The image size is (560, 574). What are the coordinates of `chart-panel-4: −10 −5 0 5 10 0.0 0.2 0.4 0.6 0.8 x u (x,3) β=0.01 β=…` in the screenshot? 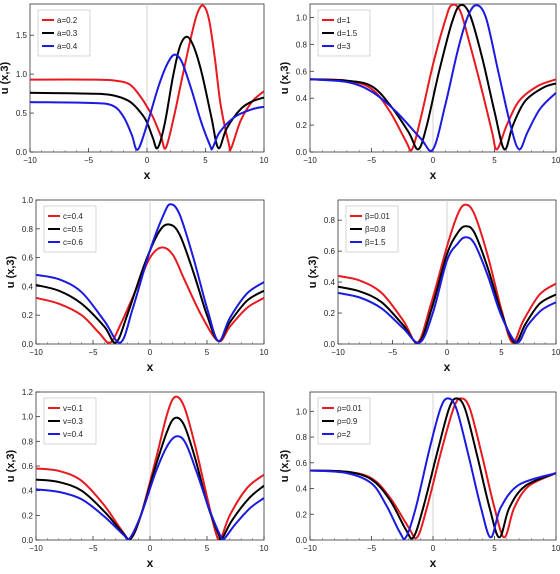 It's located at (433, 286).